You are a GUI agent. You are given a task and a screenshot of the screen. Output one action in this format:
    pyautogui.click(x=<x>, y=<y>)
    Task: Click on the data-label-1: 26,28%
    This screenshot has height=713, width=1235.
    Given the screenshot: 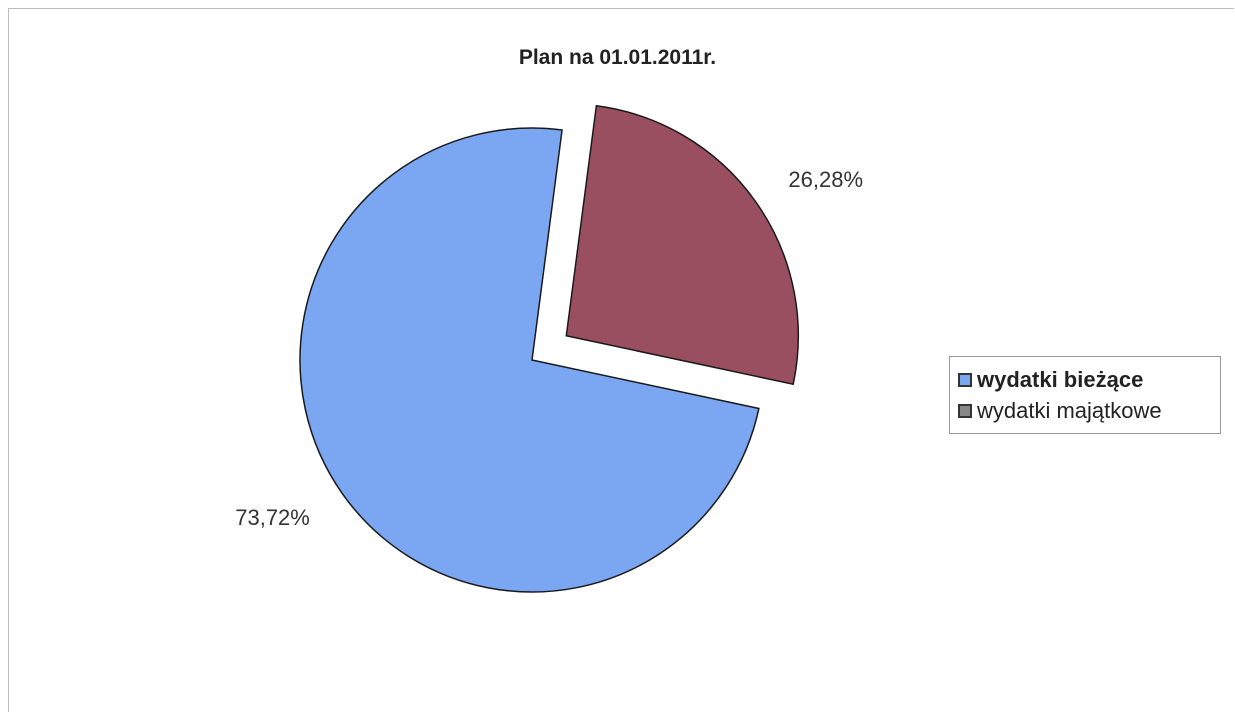 What is the action you would take?
    pyautogui.click(x=825, y=179)
    